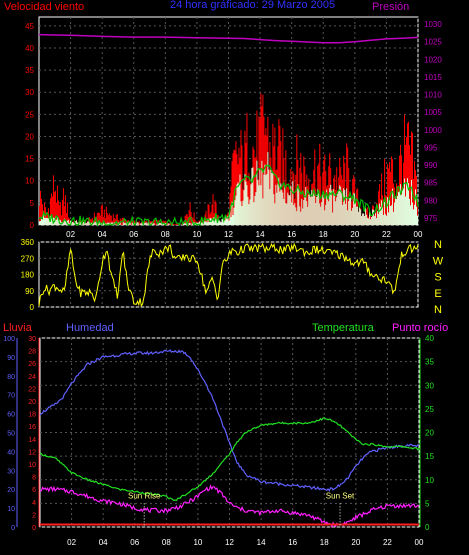 This screenshot has height=555, width=469. I want to click on climate-time-label: 10, so click(197, 542).